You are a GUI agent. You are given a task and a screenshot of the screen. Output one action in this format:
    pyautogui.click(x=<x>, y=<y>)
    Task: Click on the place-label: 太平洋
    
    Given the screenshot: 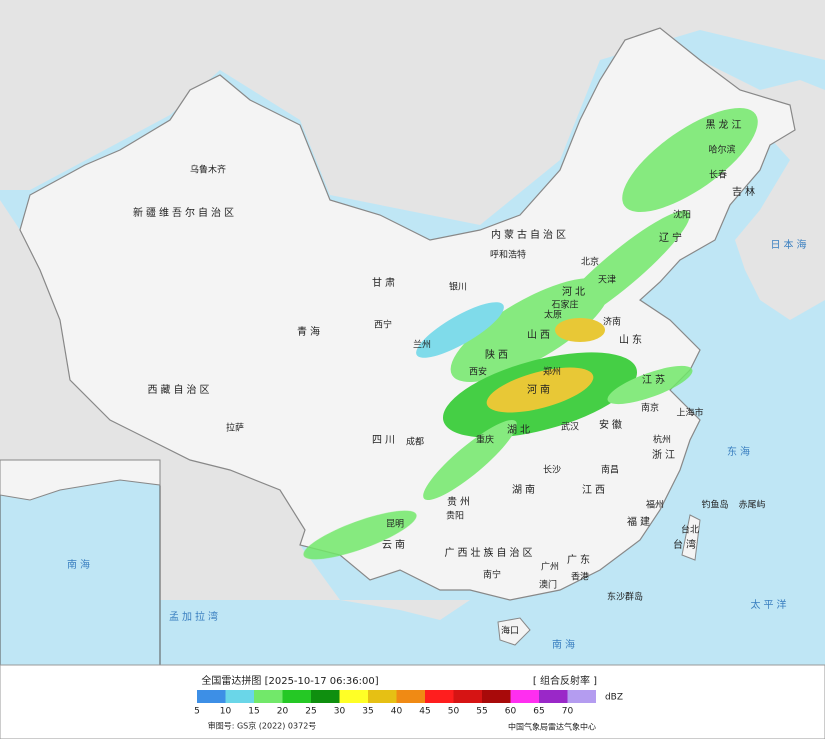 What is the action you would take?
    pyautogui.click(x=770, y=604)
    